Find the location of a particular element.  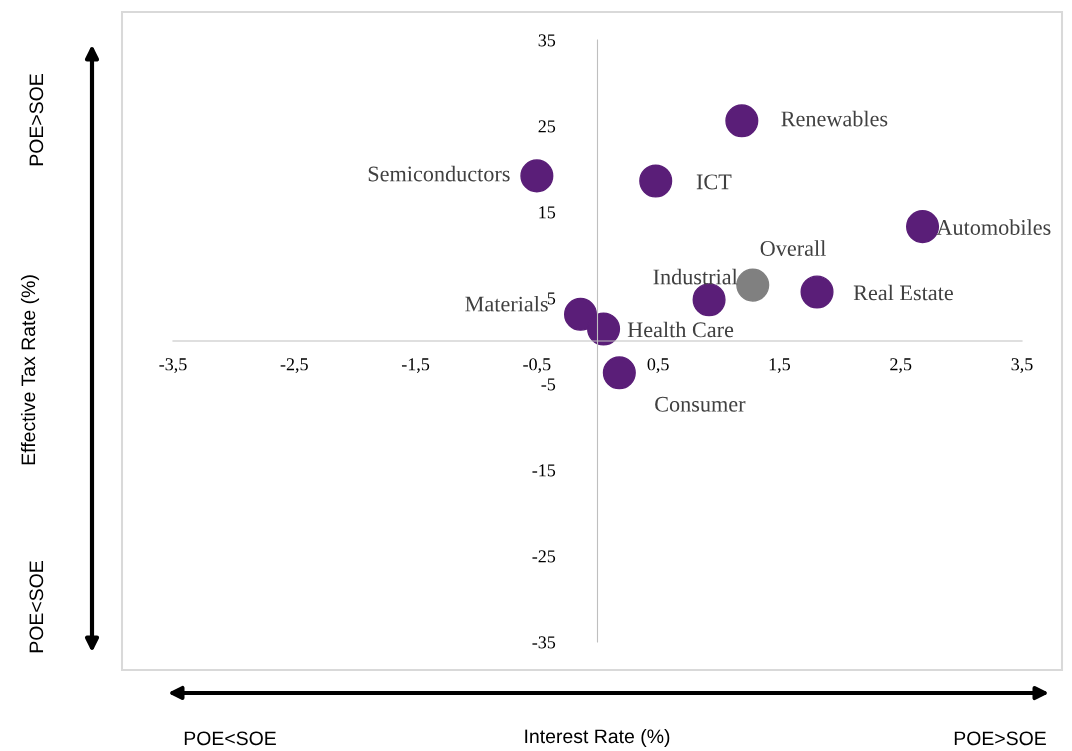

y-tick-label: -15 is located at coordinates (544, 470).